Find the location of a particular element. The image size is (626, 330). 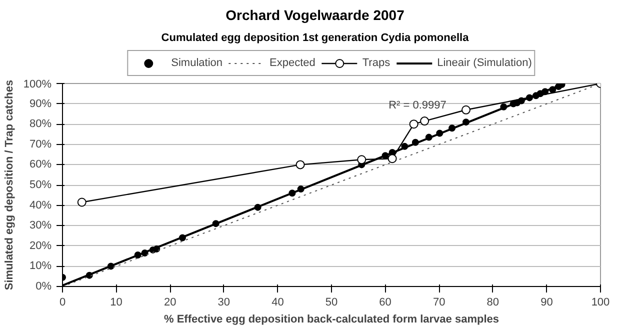

x-tick-label: 30 is located at coordinates (224, 302).